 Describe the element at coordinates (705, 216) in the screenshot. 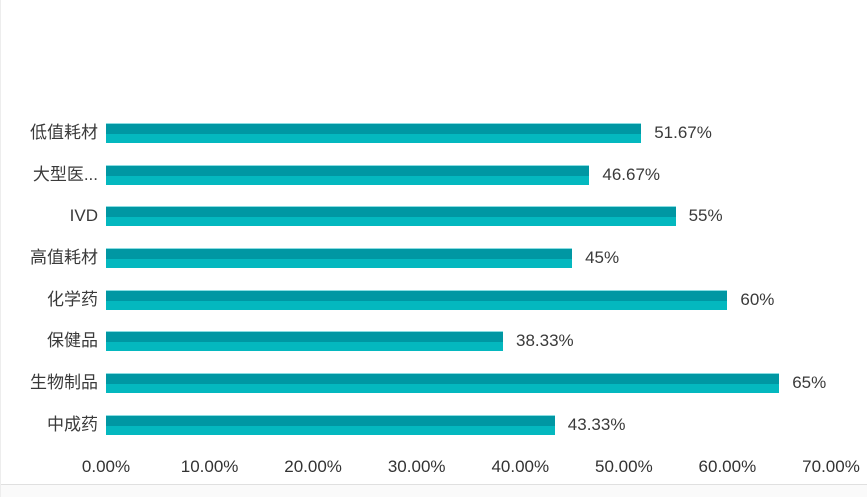

I see `value-label: 55%` at that location.